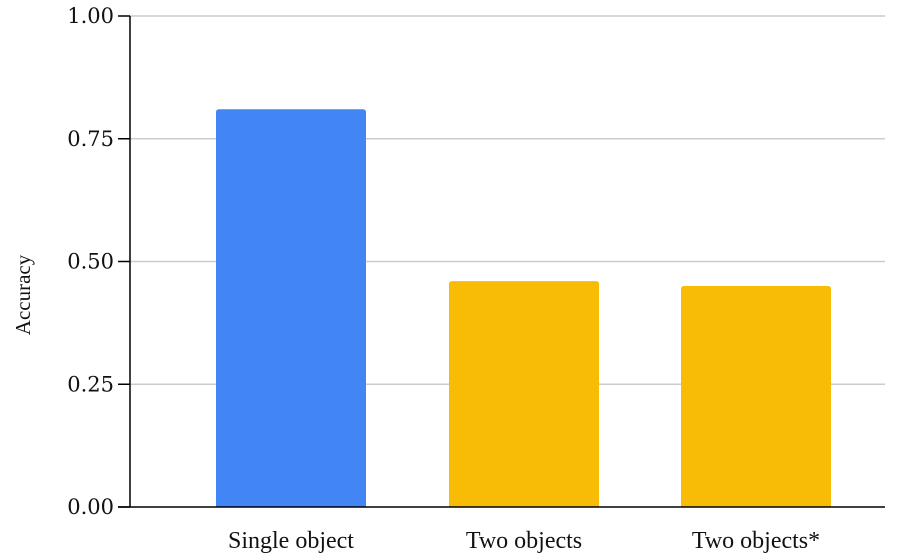 The height and width of the screenshot is (557, 902). Describe the element at coordinates (524, 541) in the screenshot. I see `x-category-label: Two objects` at that location.